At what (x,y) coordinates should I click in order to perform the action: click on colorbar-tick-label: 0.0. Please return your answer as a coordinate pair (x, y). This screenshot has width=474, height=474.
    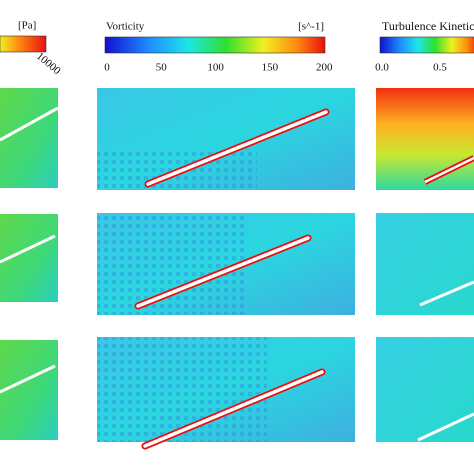
    Looking at the image, I should click on (382, 68).